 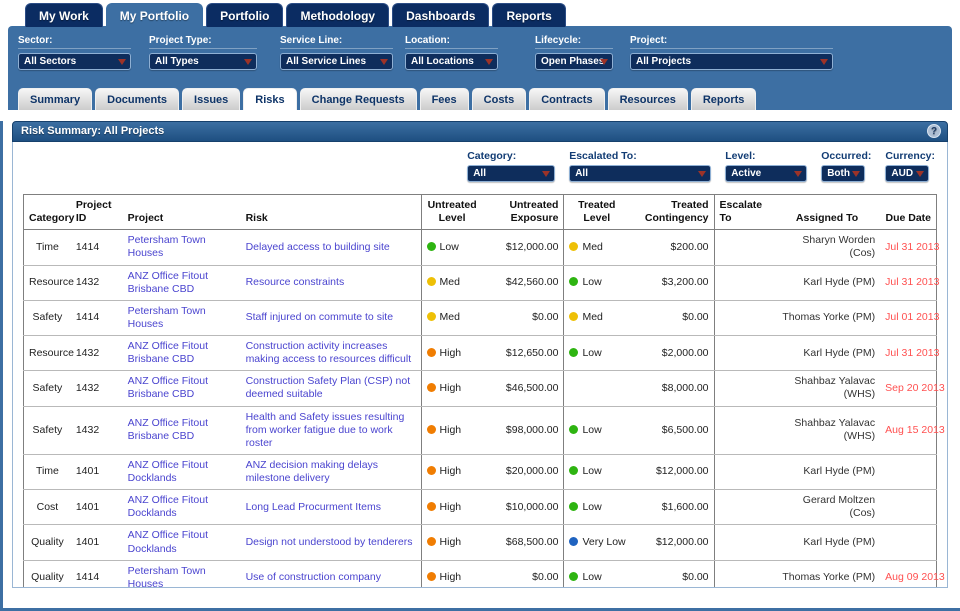 What do you see at coordinates (567, 99) in the screenshot?
I see `tab-contracts: Contracts` at bounding box center [567, 99].